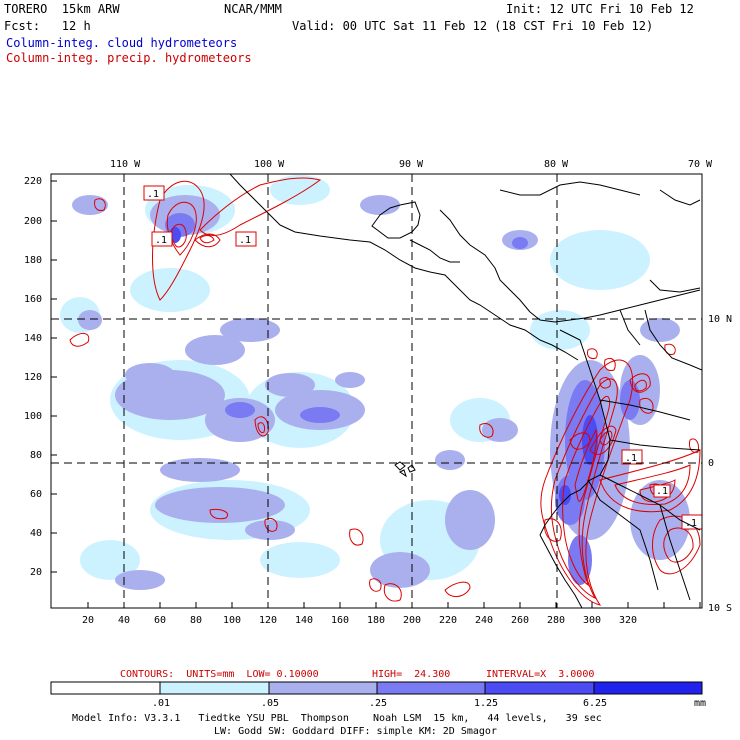 This screenshot has width=740, height=740. I want to click on y-tick-label: 160, so click(33, 299).